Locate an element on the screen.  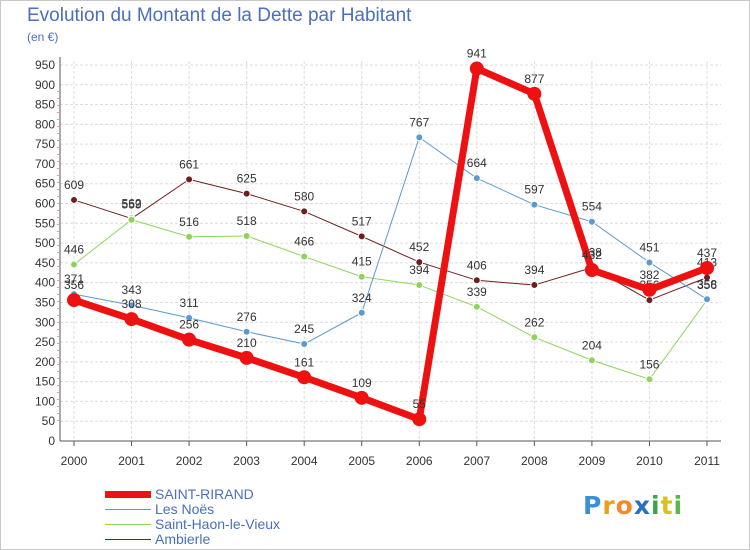
legend-label: SAINT-RIRAND is located at coordinates (204, 494).